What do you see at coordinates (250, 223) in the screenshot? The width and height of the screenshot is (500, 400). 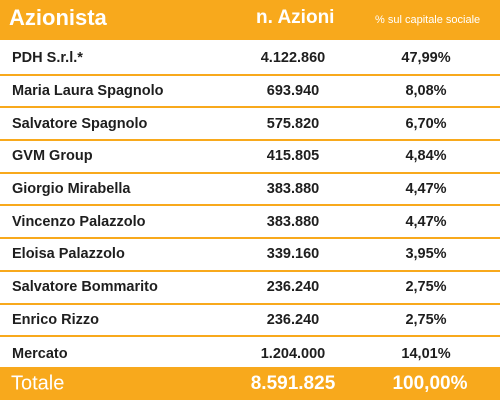 I see `table-row: Vincenzo Palazzolo 383.880 4,47%` at bounding box center [250, 223].